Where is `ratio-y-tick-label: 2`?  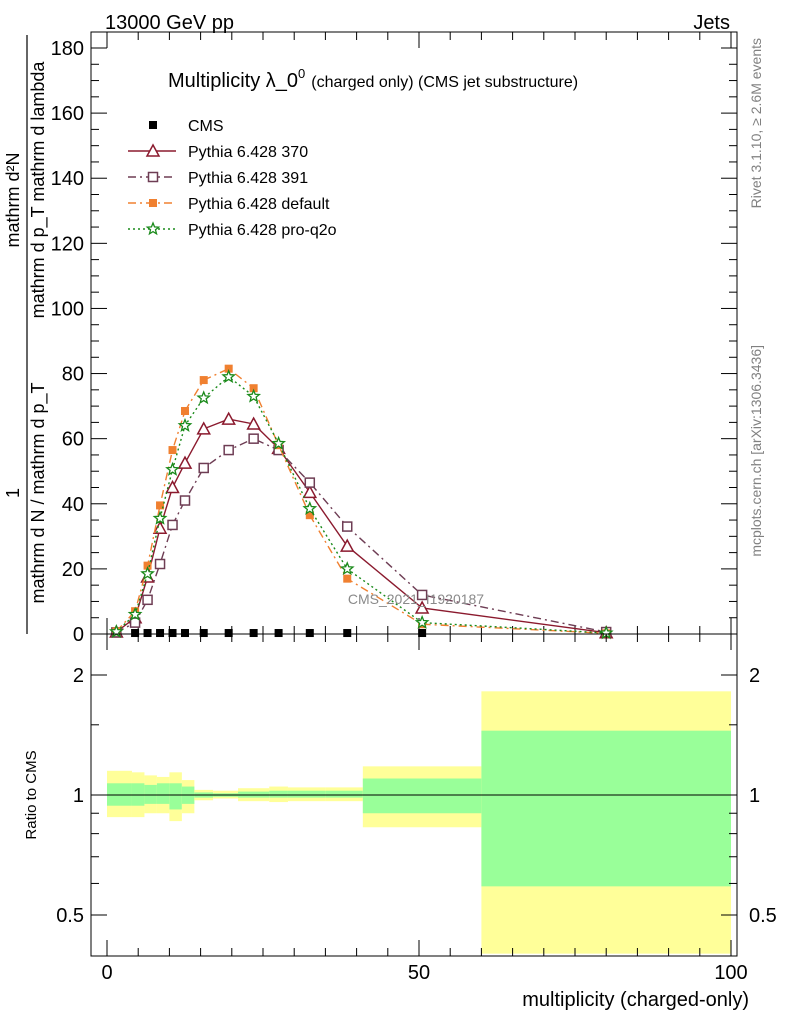
ratio-y-tick-label: 2 is located at coordinates (78, 676).